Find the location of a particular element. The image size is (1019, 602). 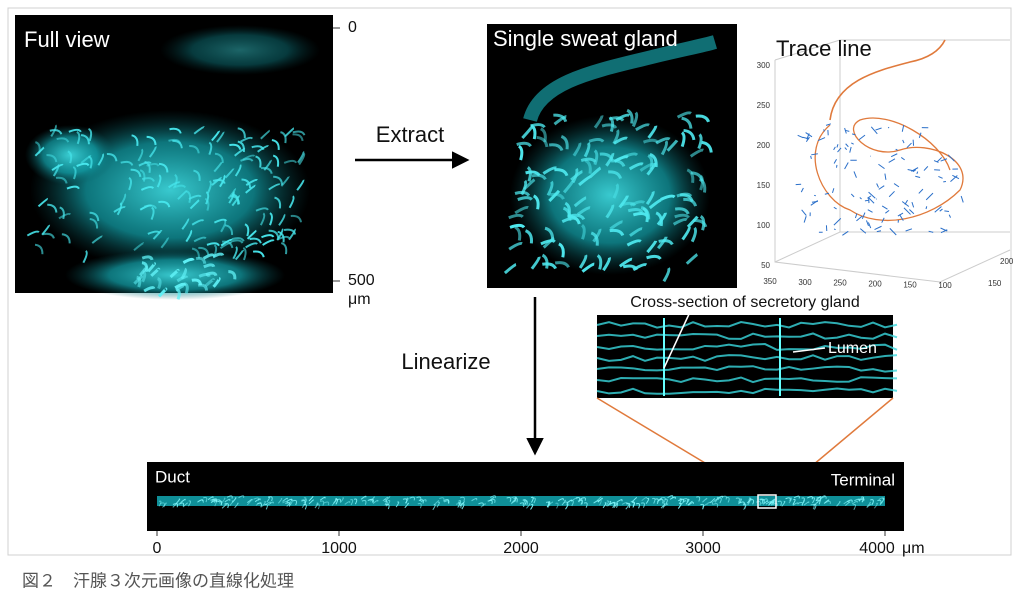

trace-plot is located at coordinates (892, 161).